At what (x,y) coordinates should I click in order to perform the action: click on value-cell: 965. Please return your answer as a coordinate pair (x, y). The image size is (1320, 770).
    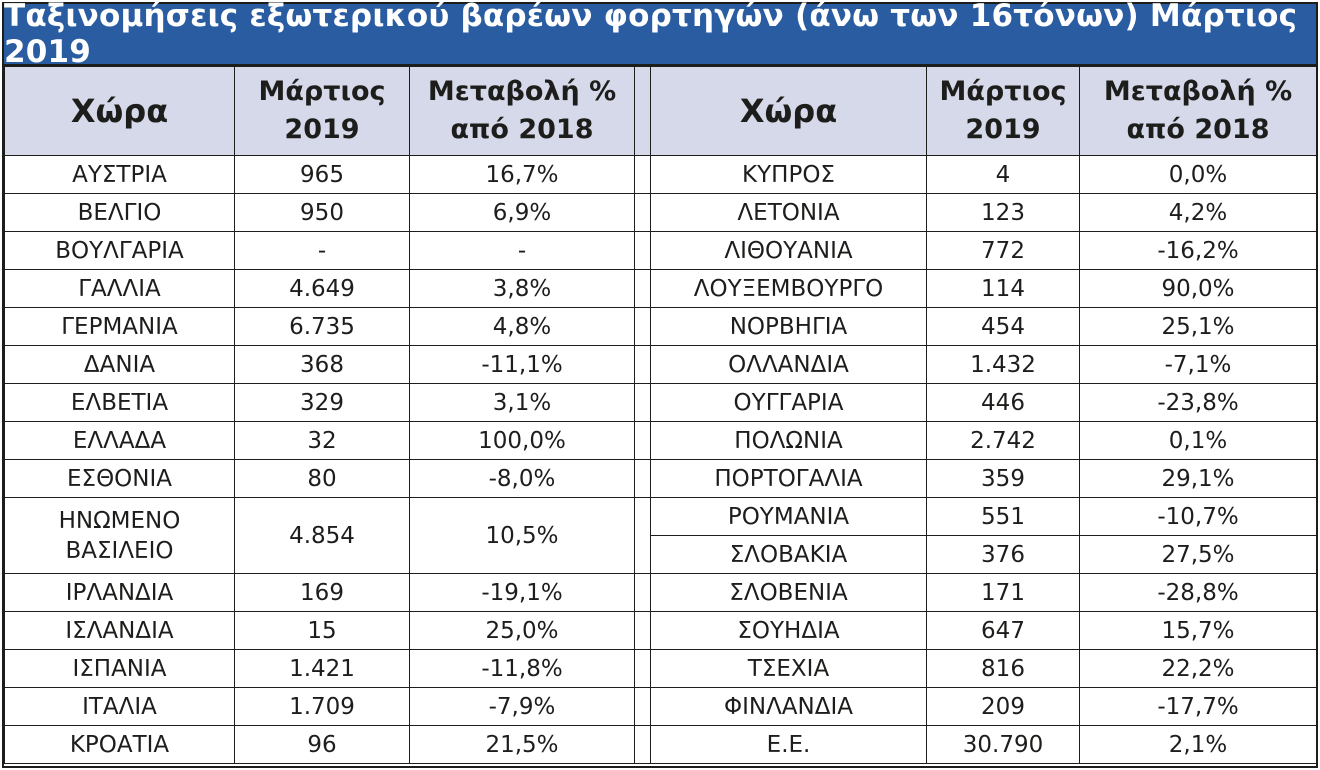
    Looking at the image, I should click on (322, 174).